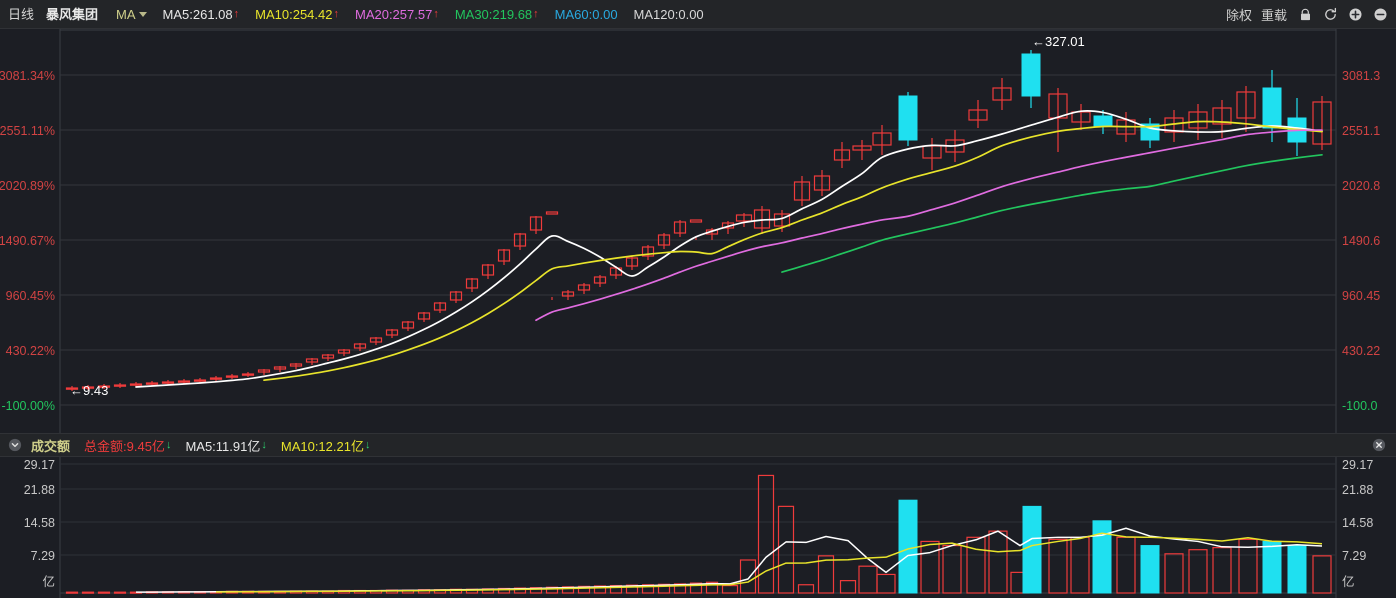  What do you see at coordinates (39, 523) in the screenshot?
I see `volume-axis-label-left: 14.58` at bounding box center [39, 523].